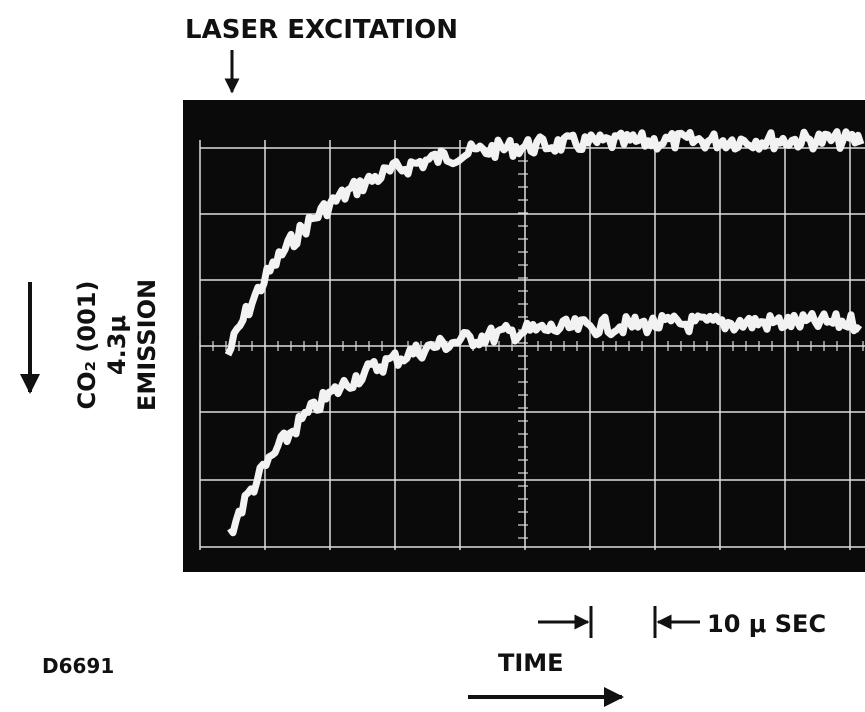  Describe the element at coordinates (87, 345) in the screenshot. I see `y-label-line: CO₂ (001)` at that location.